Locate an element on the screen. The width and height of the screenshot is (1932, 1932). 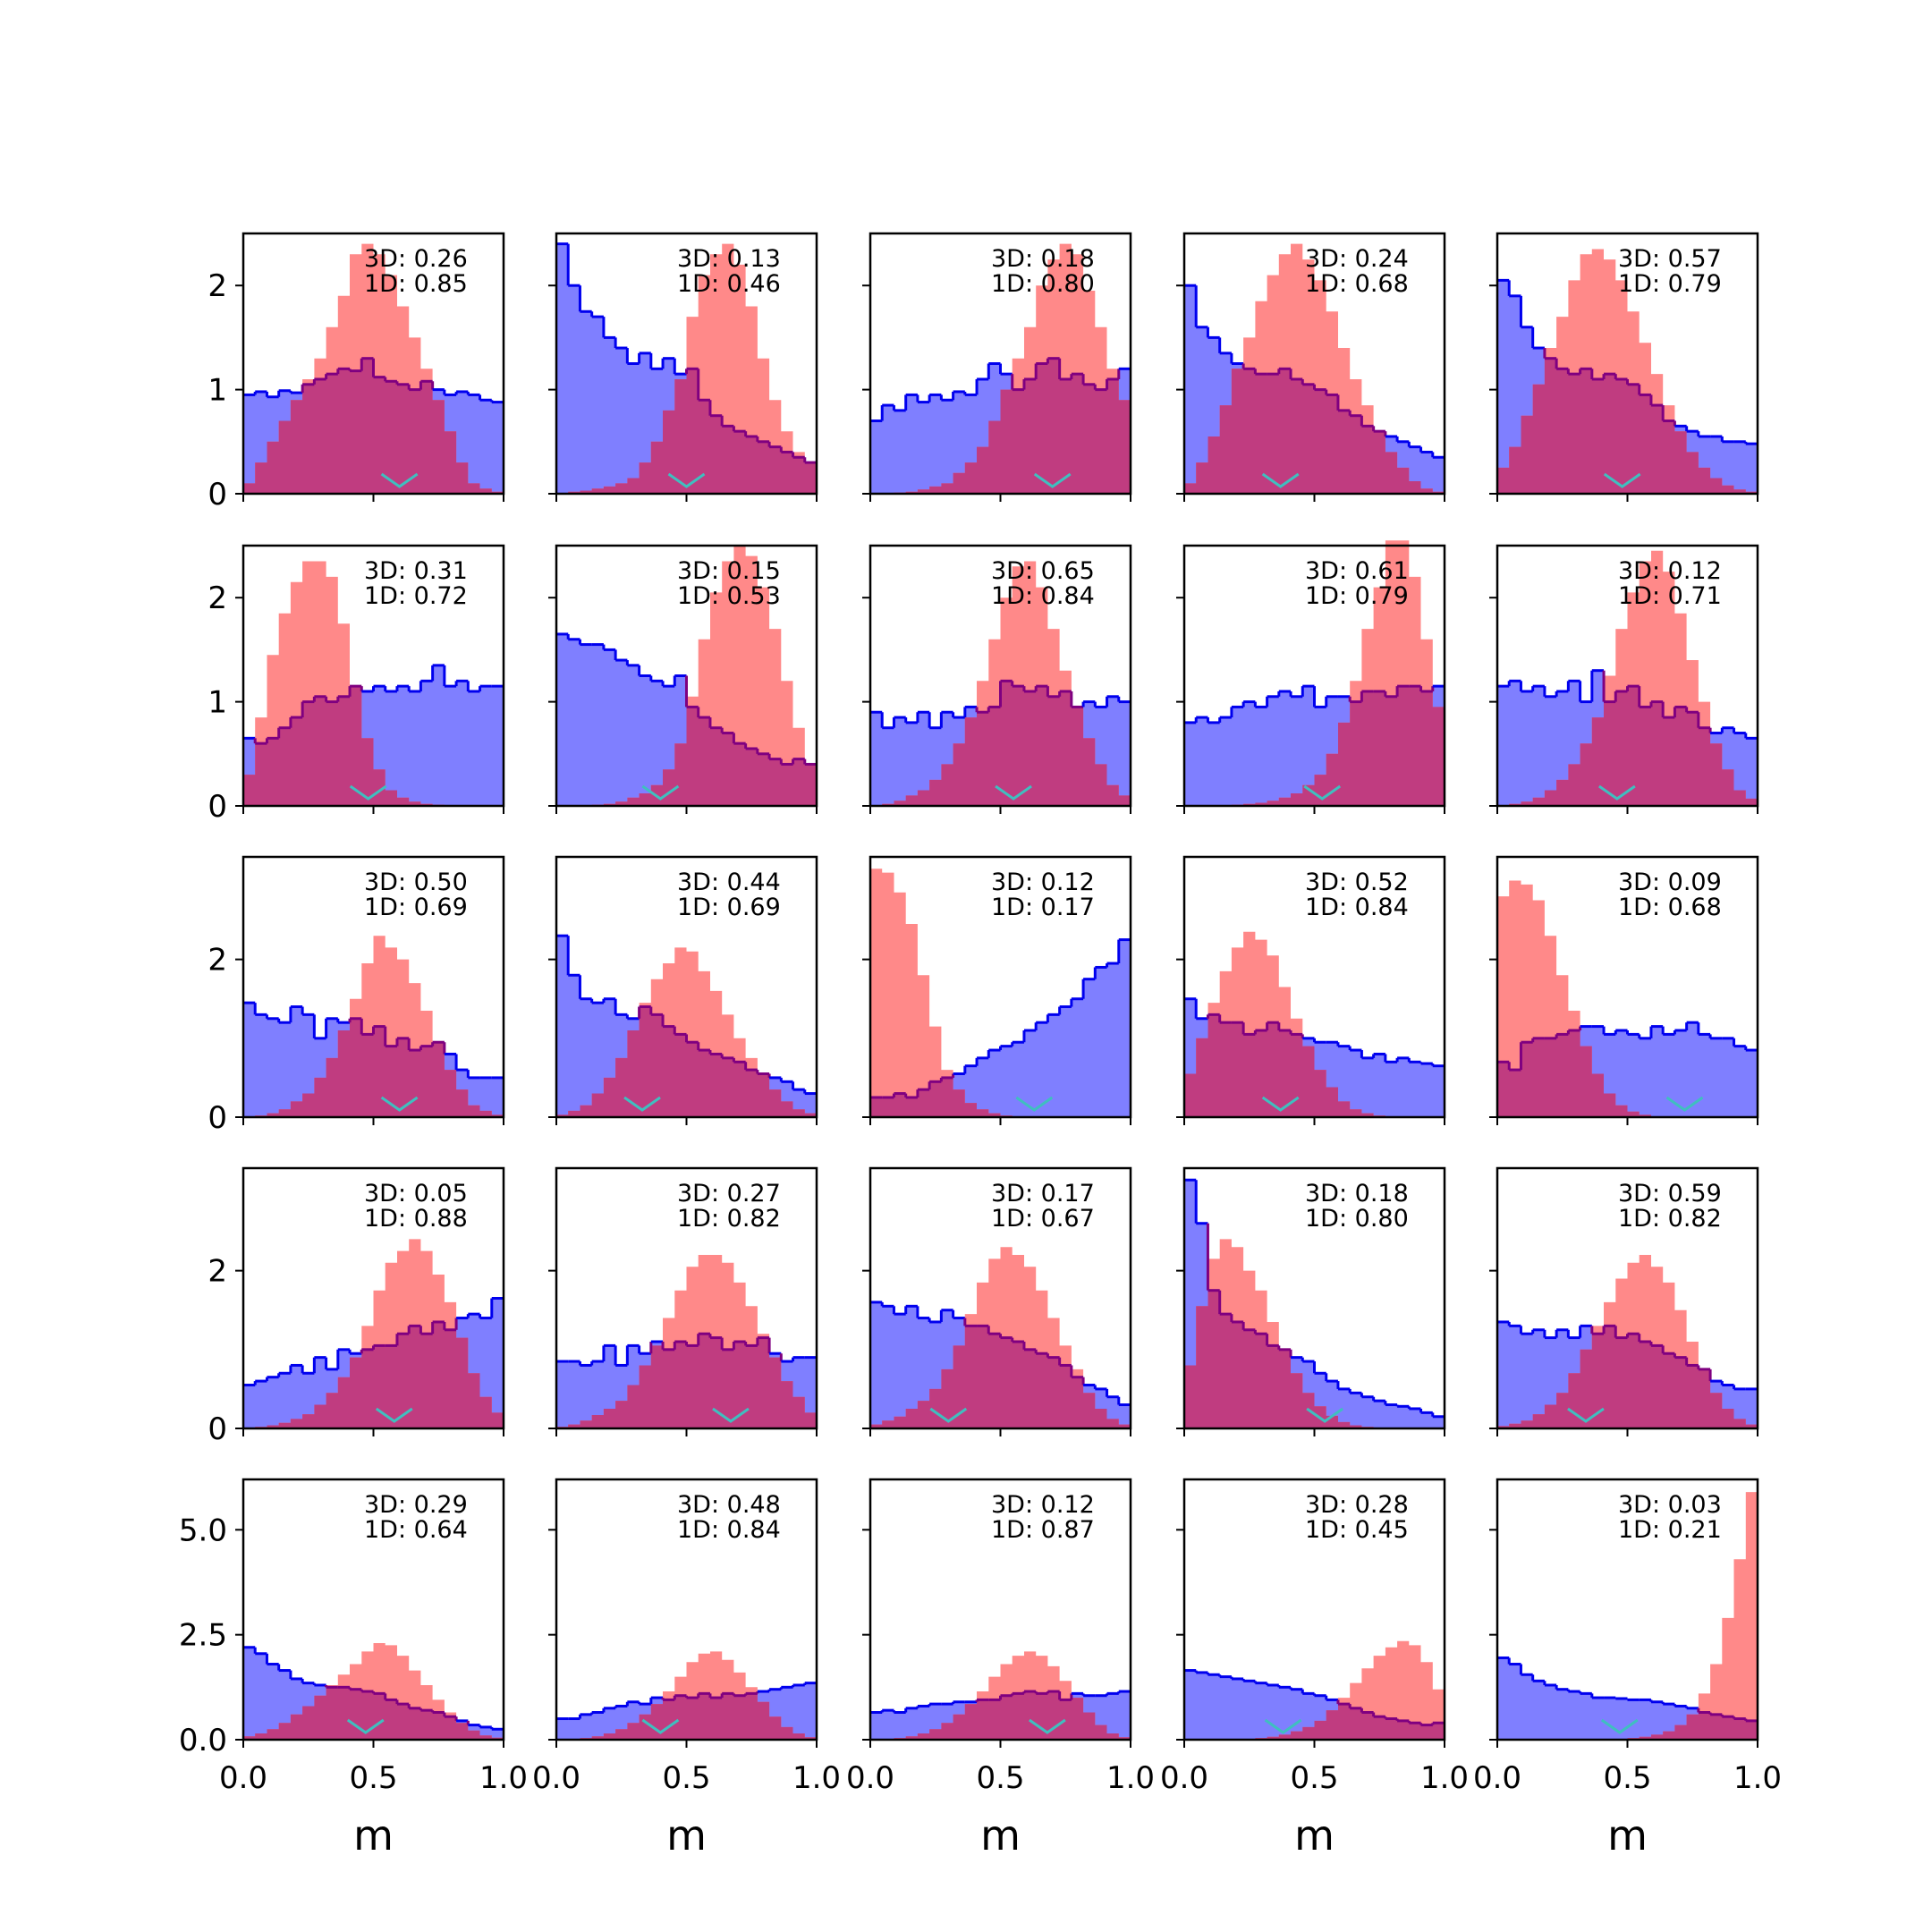
chart-14-annotation-line-2: 1D: 0.84 is located at coordinates (1357, 907).